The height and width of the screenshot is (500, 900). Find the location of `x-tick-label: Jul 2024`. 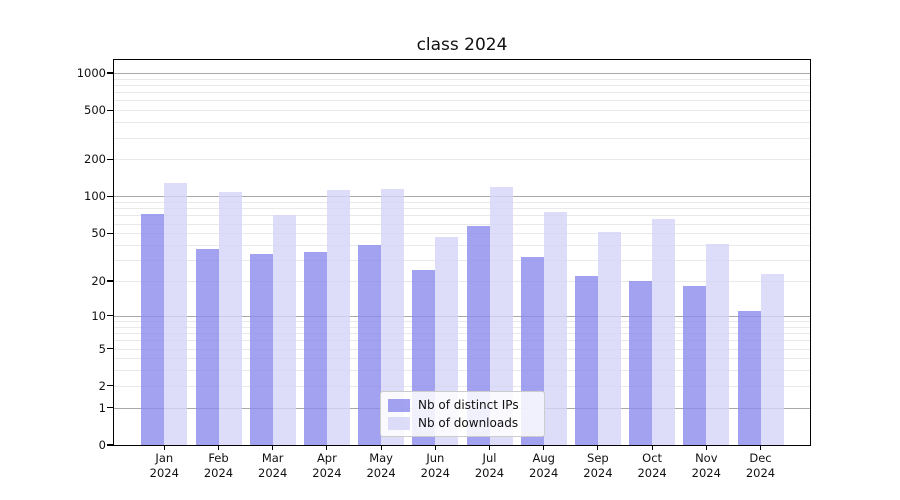

x-tick-label: Jul 2024 is located at coordinates (489, 465).